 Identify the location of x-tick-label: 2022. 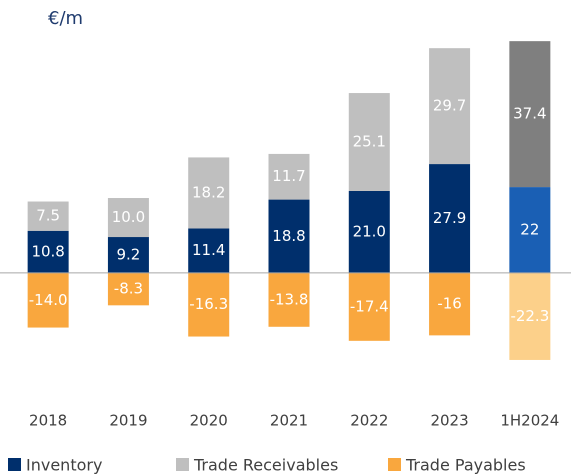
(369, 421).